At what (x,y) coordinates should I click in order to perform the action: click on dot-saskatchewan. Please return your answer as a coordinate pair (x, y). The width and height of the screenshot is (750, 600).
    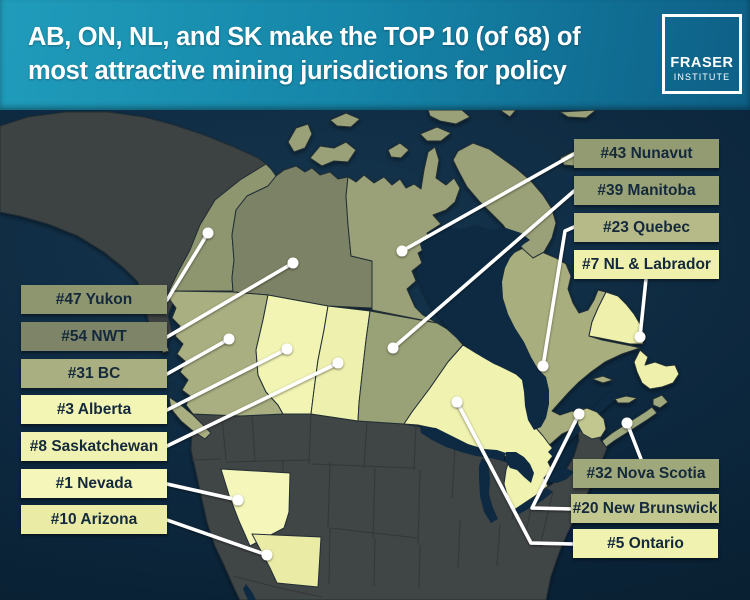
    Looking at the image, I should click on (338, 363).